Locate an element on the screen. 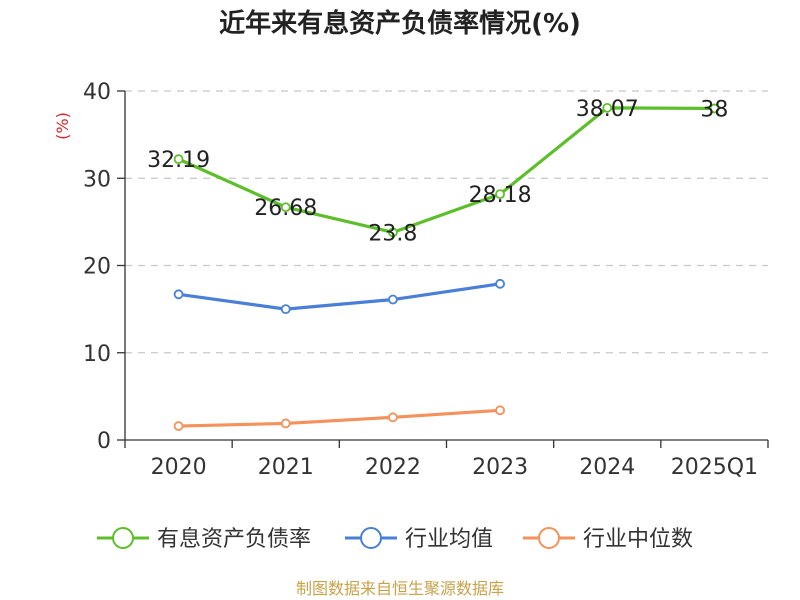  y-tick-labels: 0 10 20 30 40 is located at coordinates (97, 267).